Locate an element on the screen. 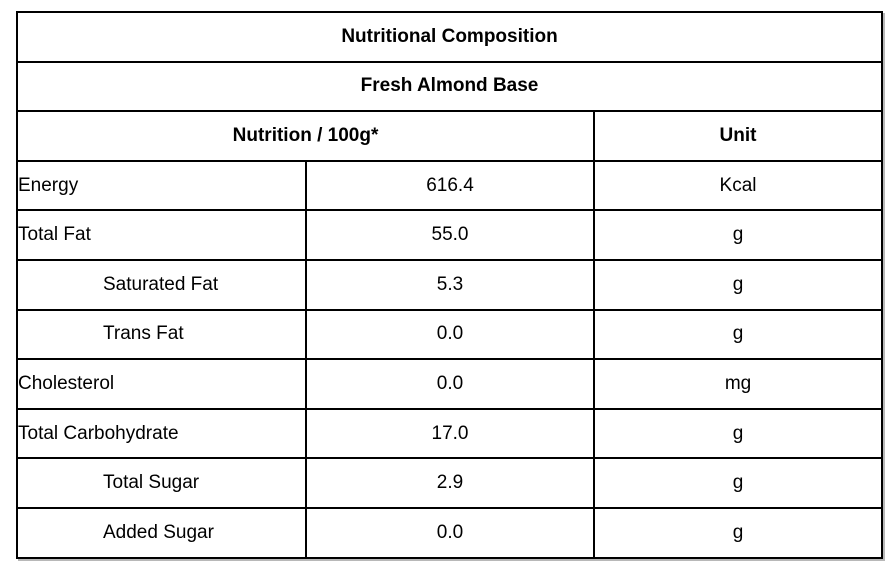  subtitle-row: Fresh Almond Base is located at coordinates (449, 86).